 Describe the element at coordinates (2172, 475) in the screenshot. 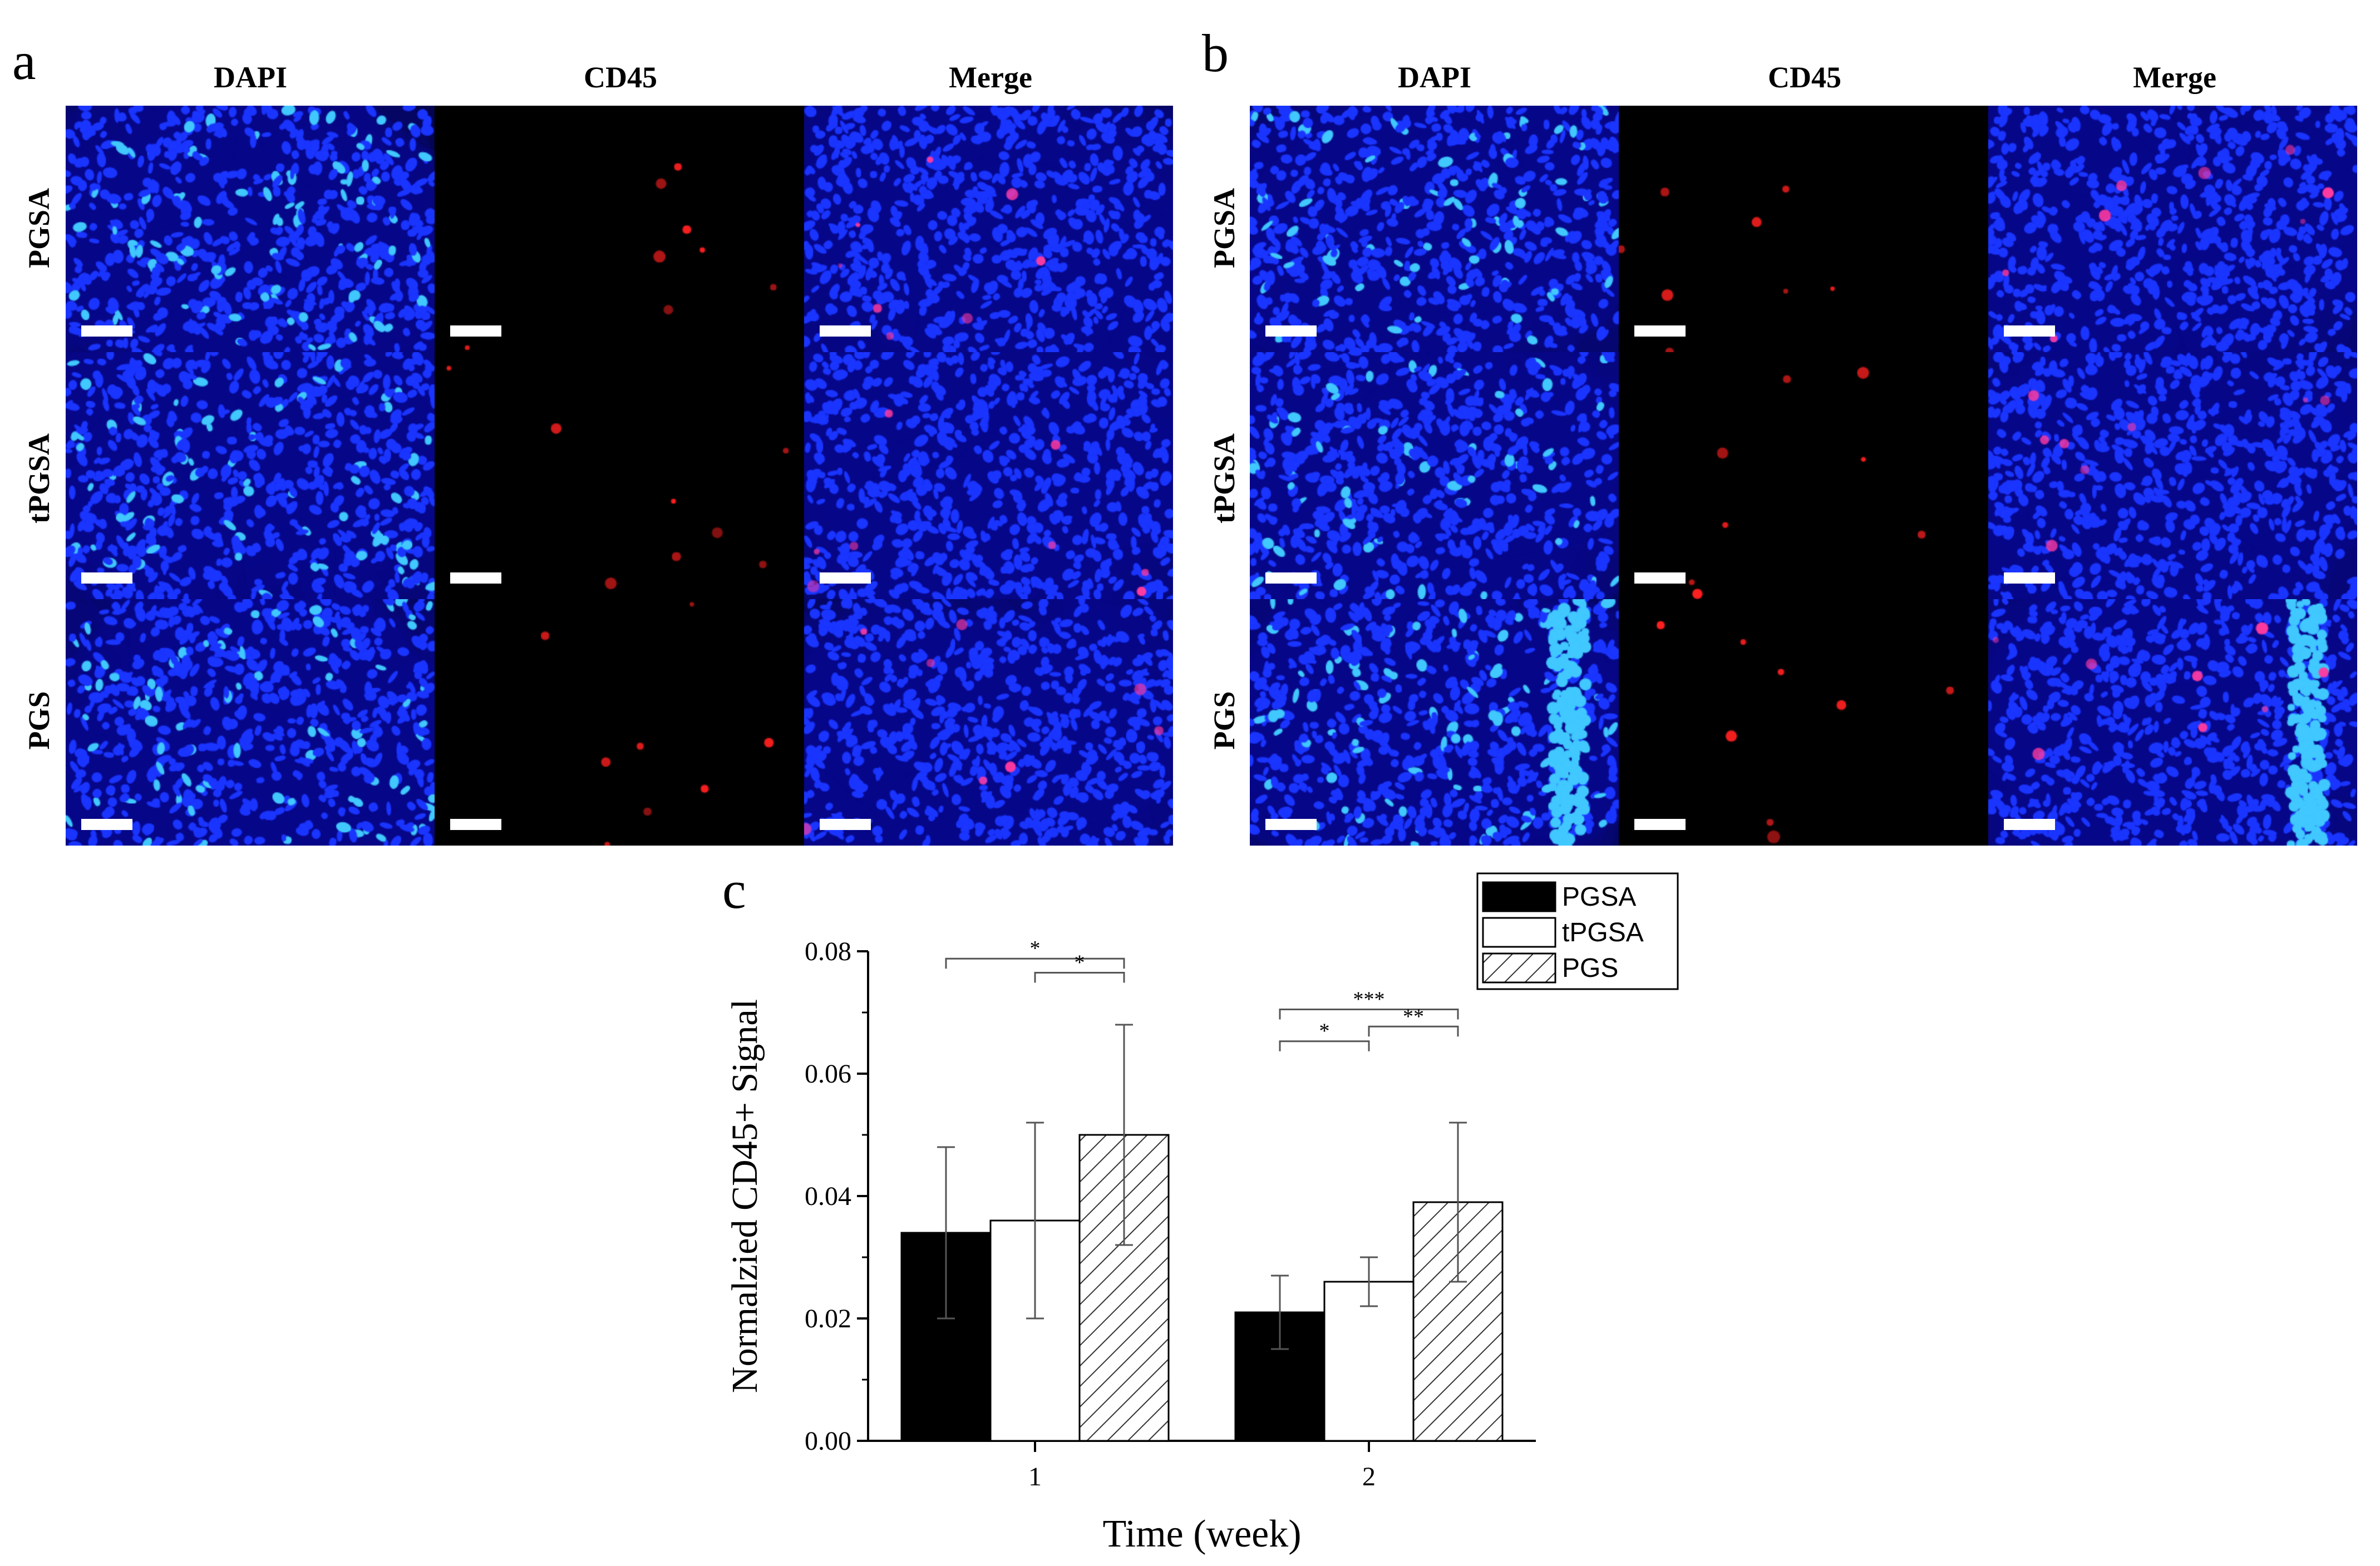

I see `panel-b-tpgsa-merge-micrograph` at that location.